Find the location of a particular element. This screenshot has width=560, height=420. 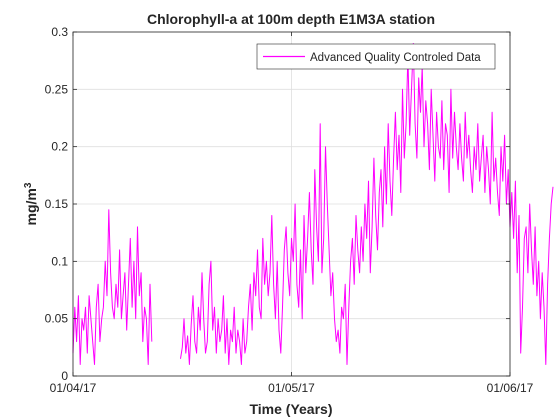

series-line is located at coordinates (112, 287).